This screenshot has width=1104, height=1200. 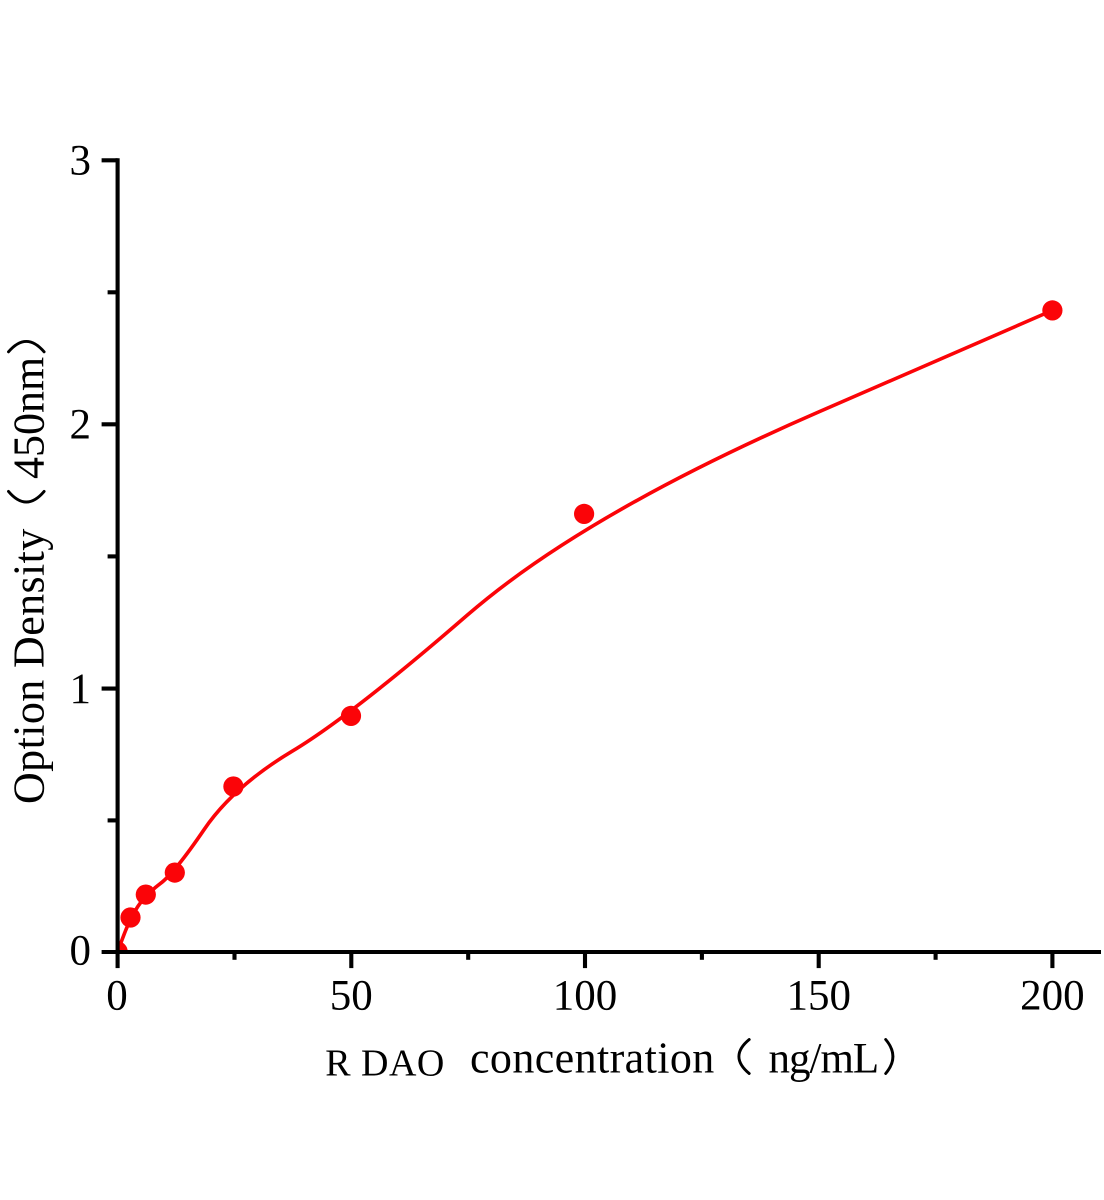 I want to click on svg-text: concentration, so click(x=592, y=1058).